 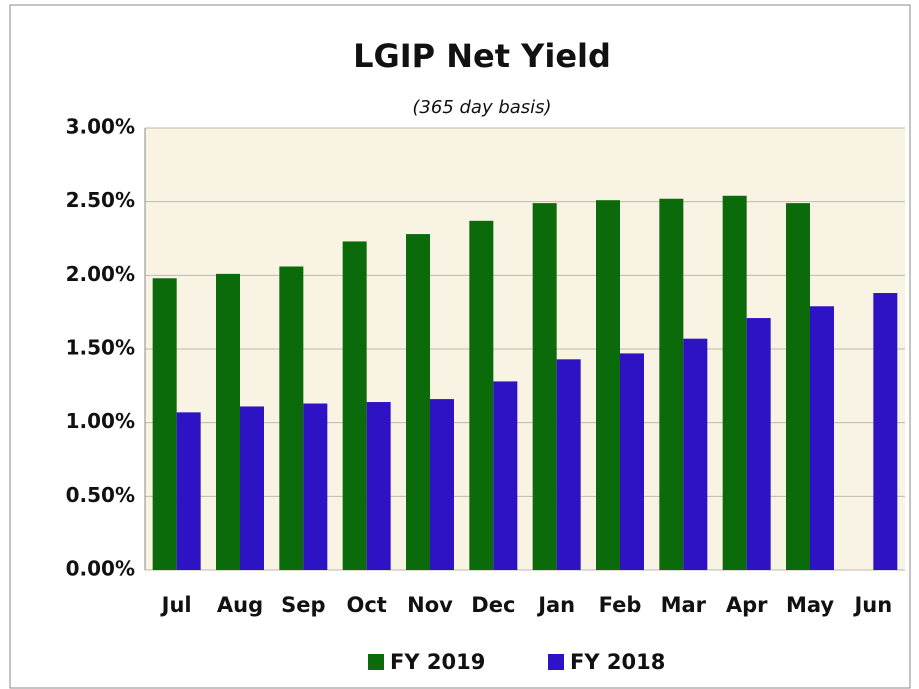 I want to click on x-tick-label: Sep, so click(x=303, y=605).